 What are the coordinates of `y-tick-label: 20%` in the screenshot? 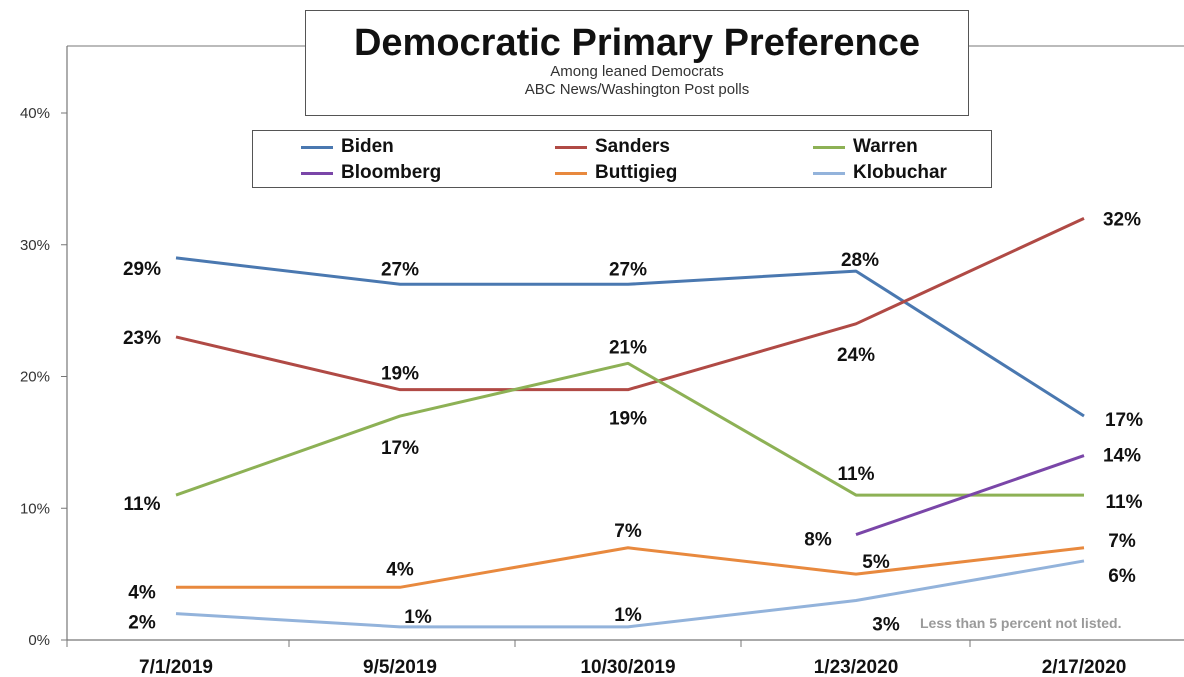 It's located at (35, 377).